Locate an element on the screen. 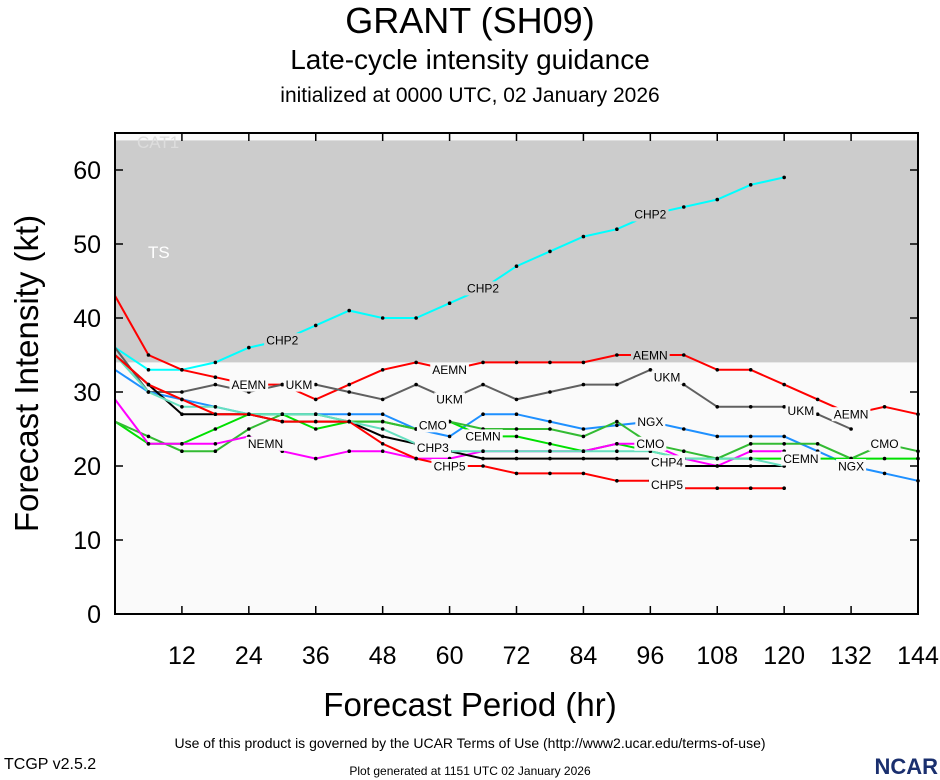 The image size is (940, 780). band-label-cat1: CAT1 is located at coordinates (158, 142).